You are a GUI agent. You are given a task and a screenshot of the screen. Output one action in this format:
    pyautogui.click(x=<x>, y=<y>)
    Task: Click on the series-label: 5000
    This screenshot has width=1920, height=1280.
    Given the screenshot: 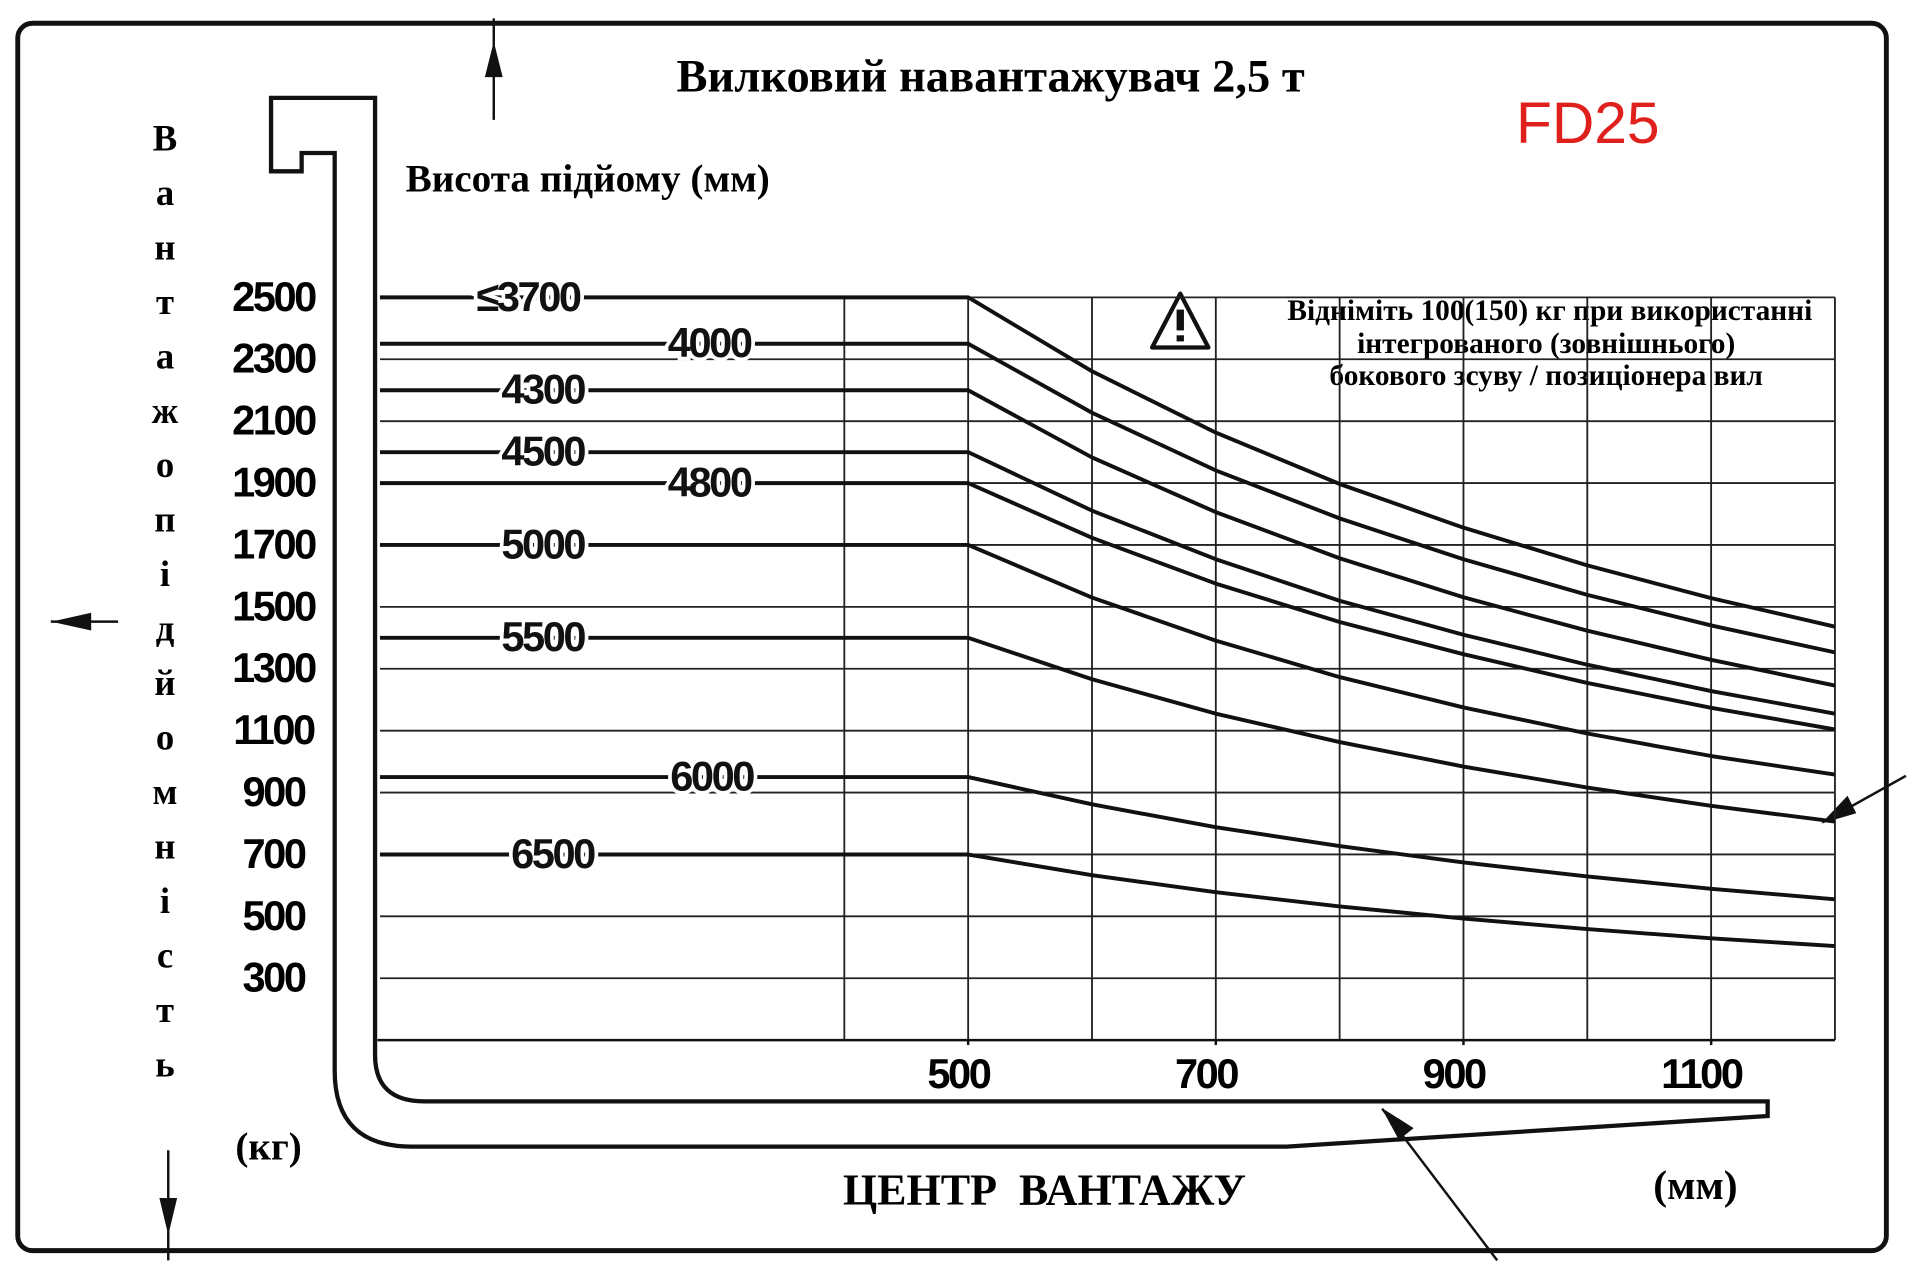 What is the action you would take?
    pyautogui.click(x=543, y=543)
    